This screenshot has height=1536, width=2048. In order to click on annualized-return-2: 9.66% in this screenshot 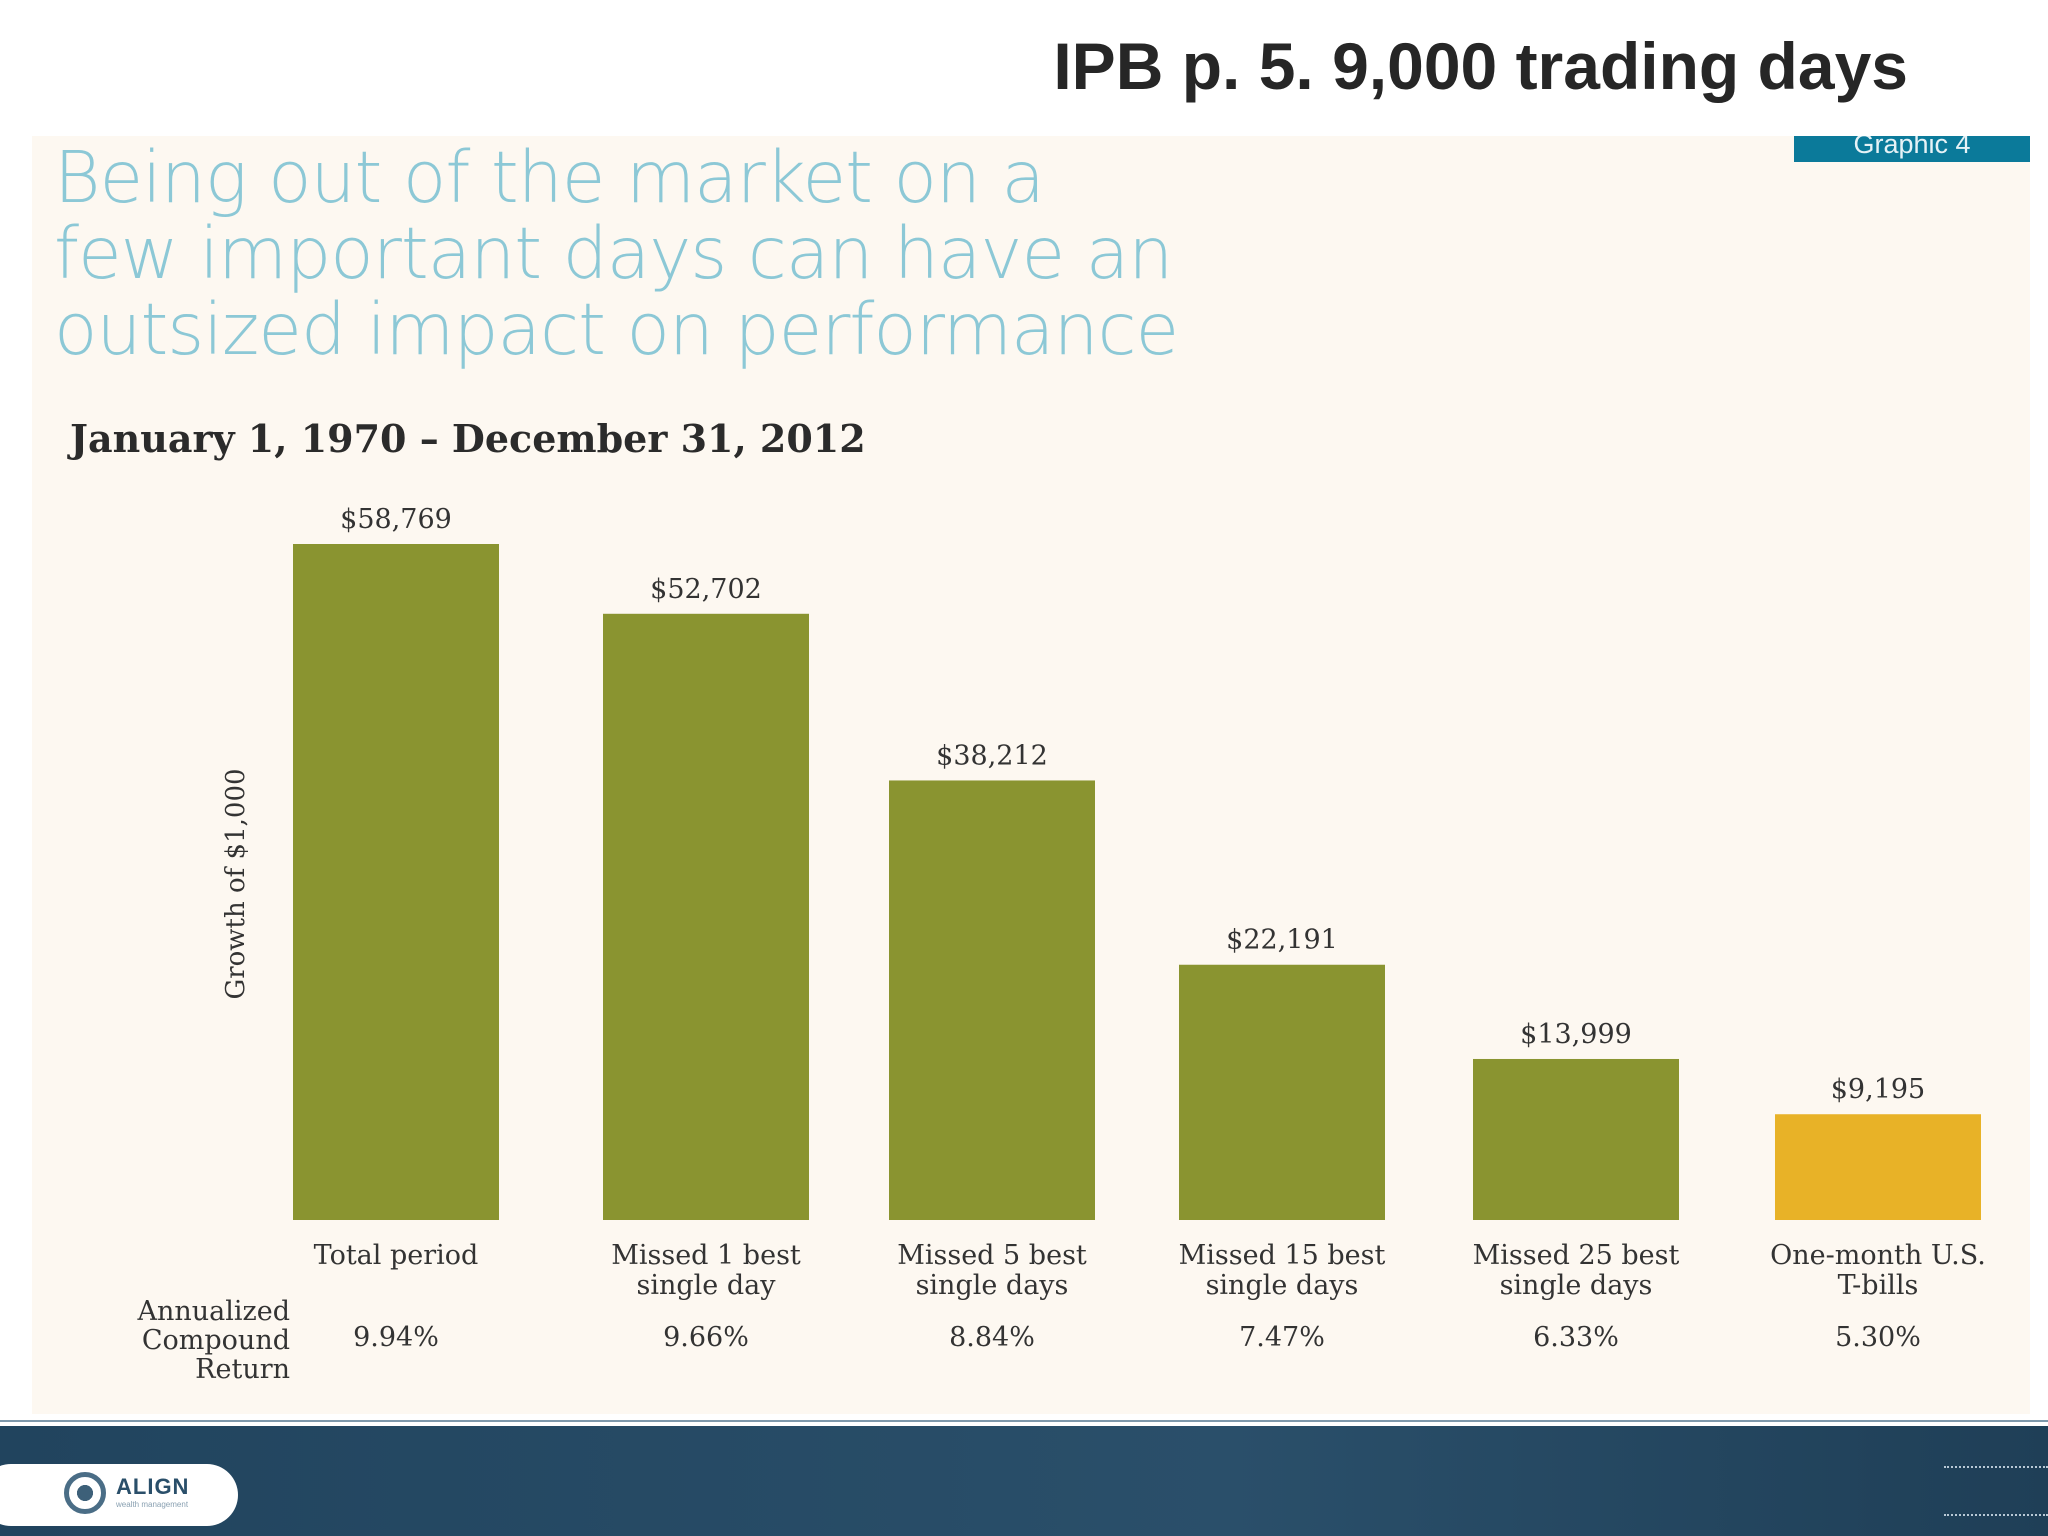, I will do `click(706, 1337)`.